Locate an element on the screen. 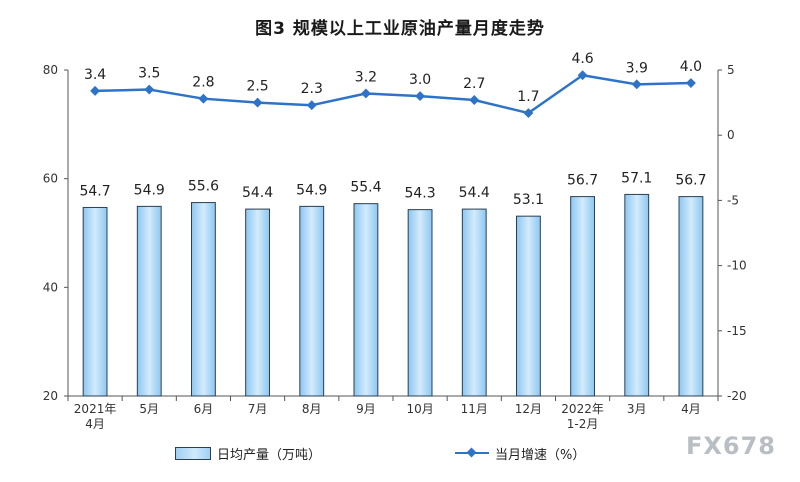  x-tick-label: 2021年 is located at coordinates (95, 409).